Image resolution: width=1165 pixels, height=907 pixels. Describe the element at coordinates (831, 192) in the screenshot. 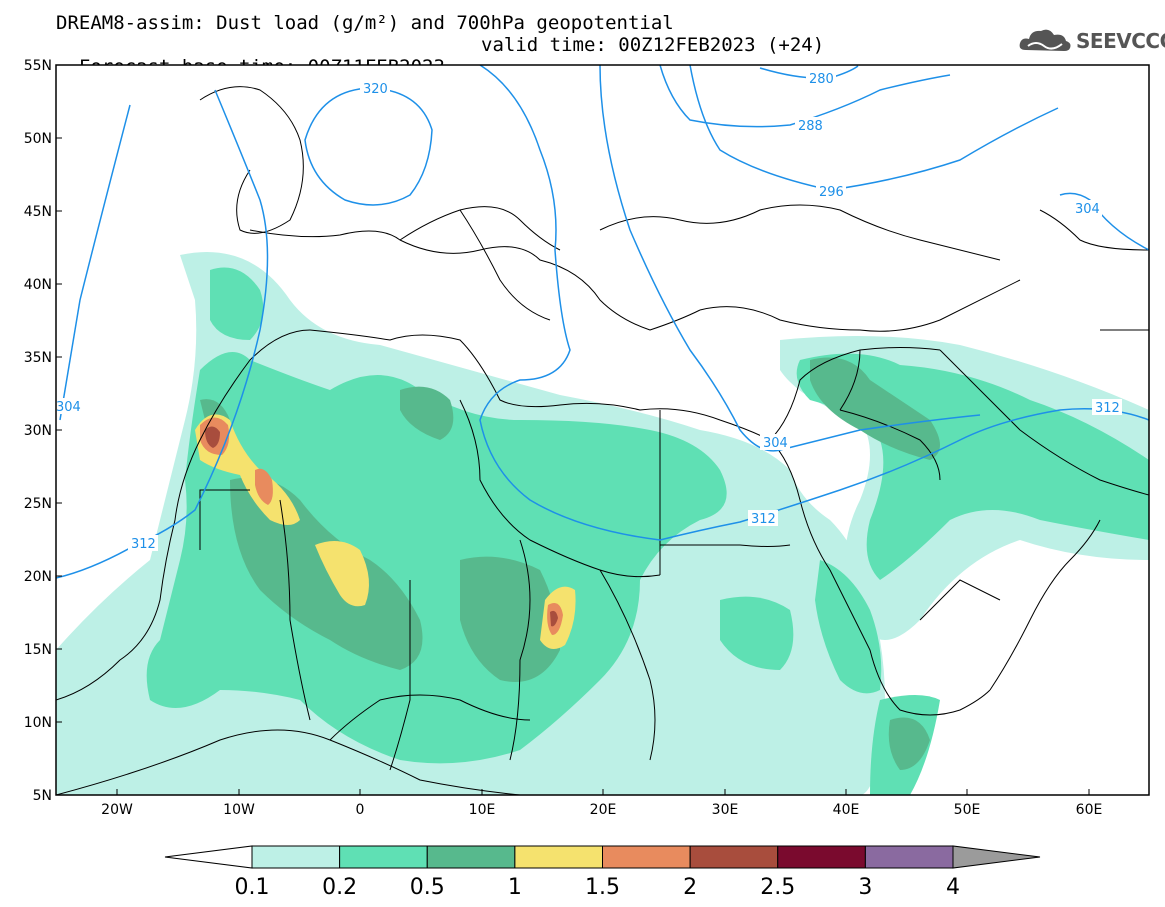

I see `contour-label: 296` at that location.